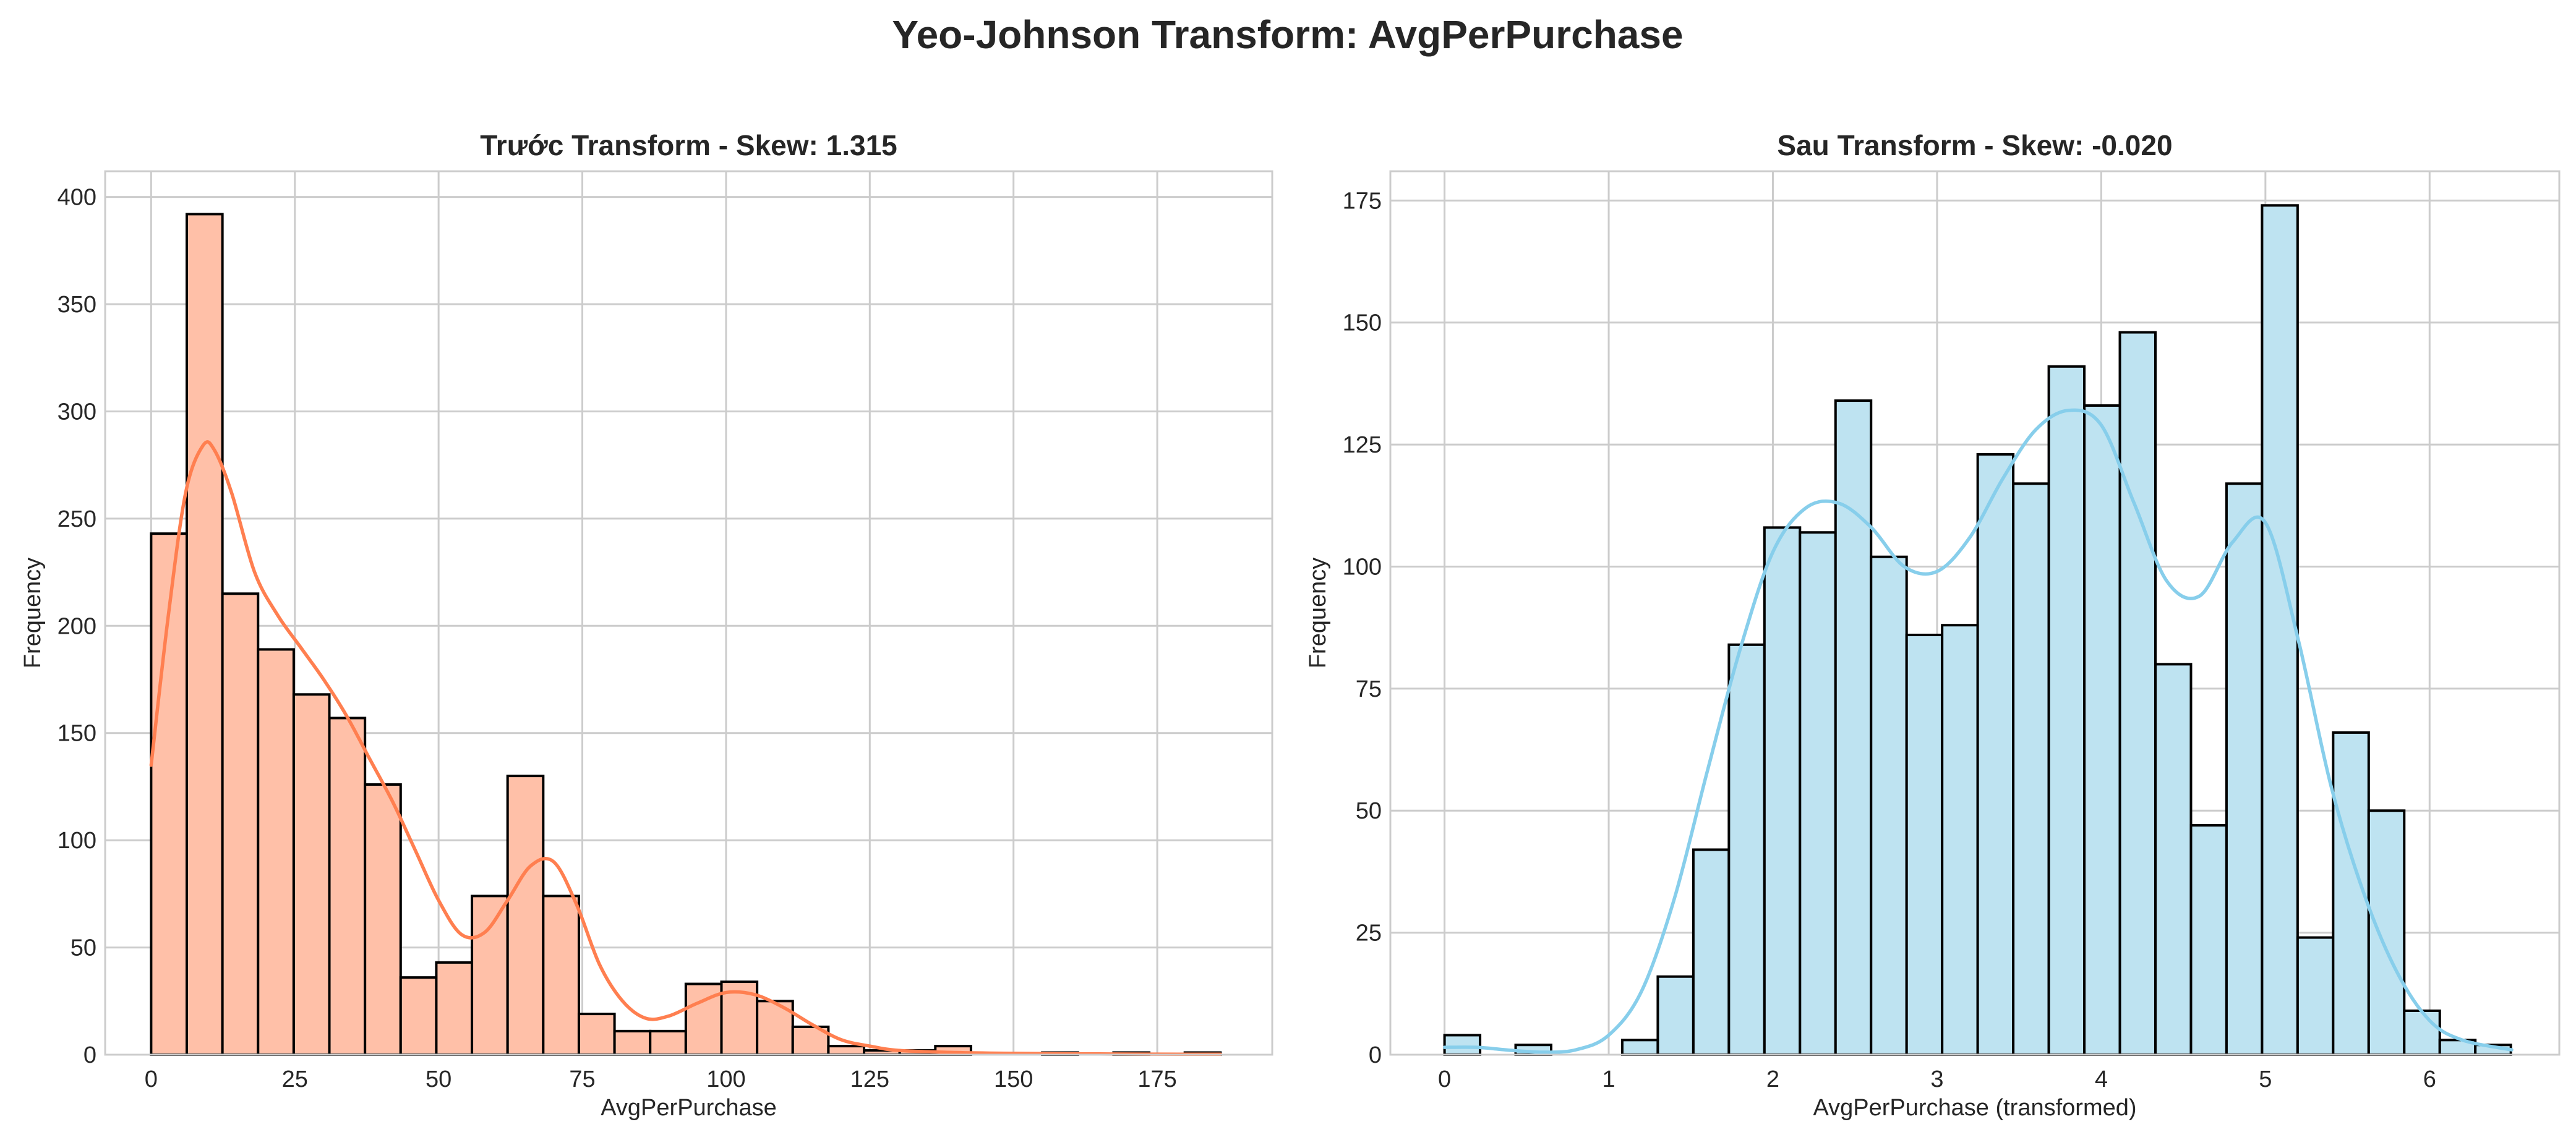  Describe the element at coordinates (1369, 933) in the screenshot. I see `y-tick-label: 25` at that location.